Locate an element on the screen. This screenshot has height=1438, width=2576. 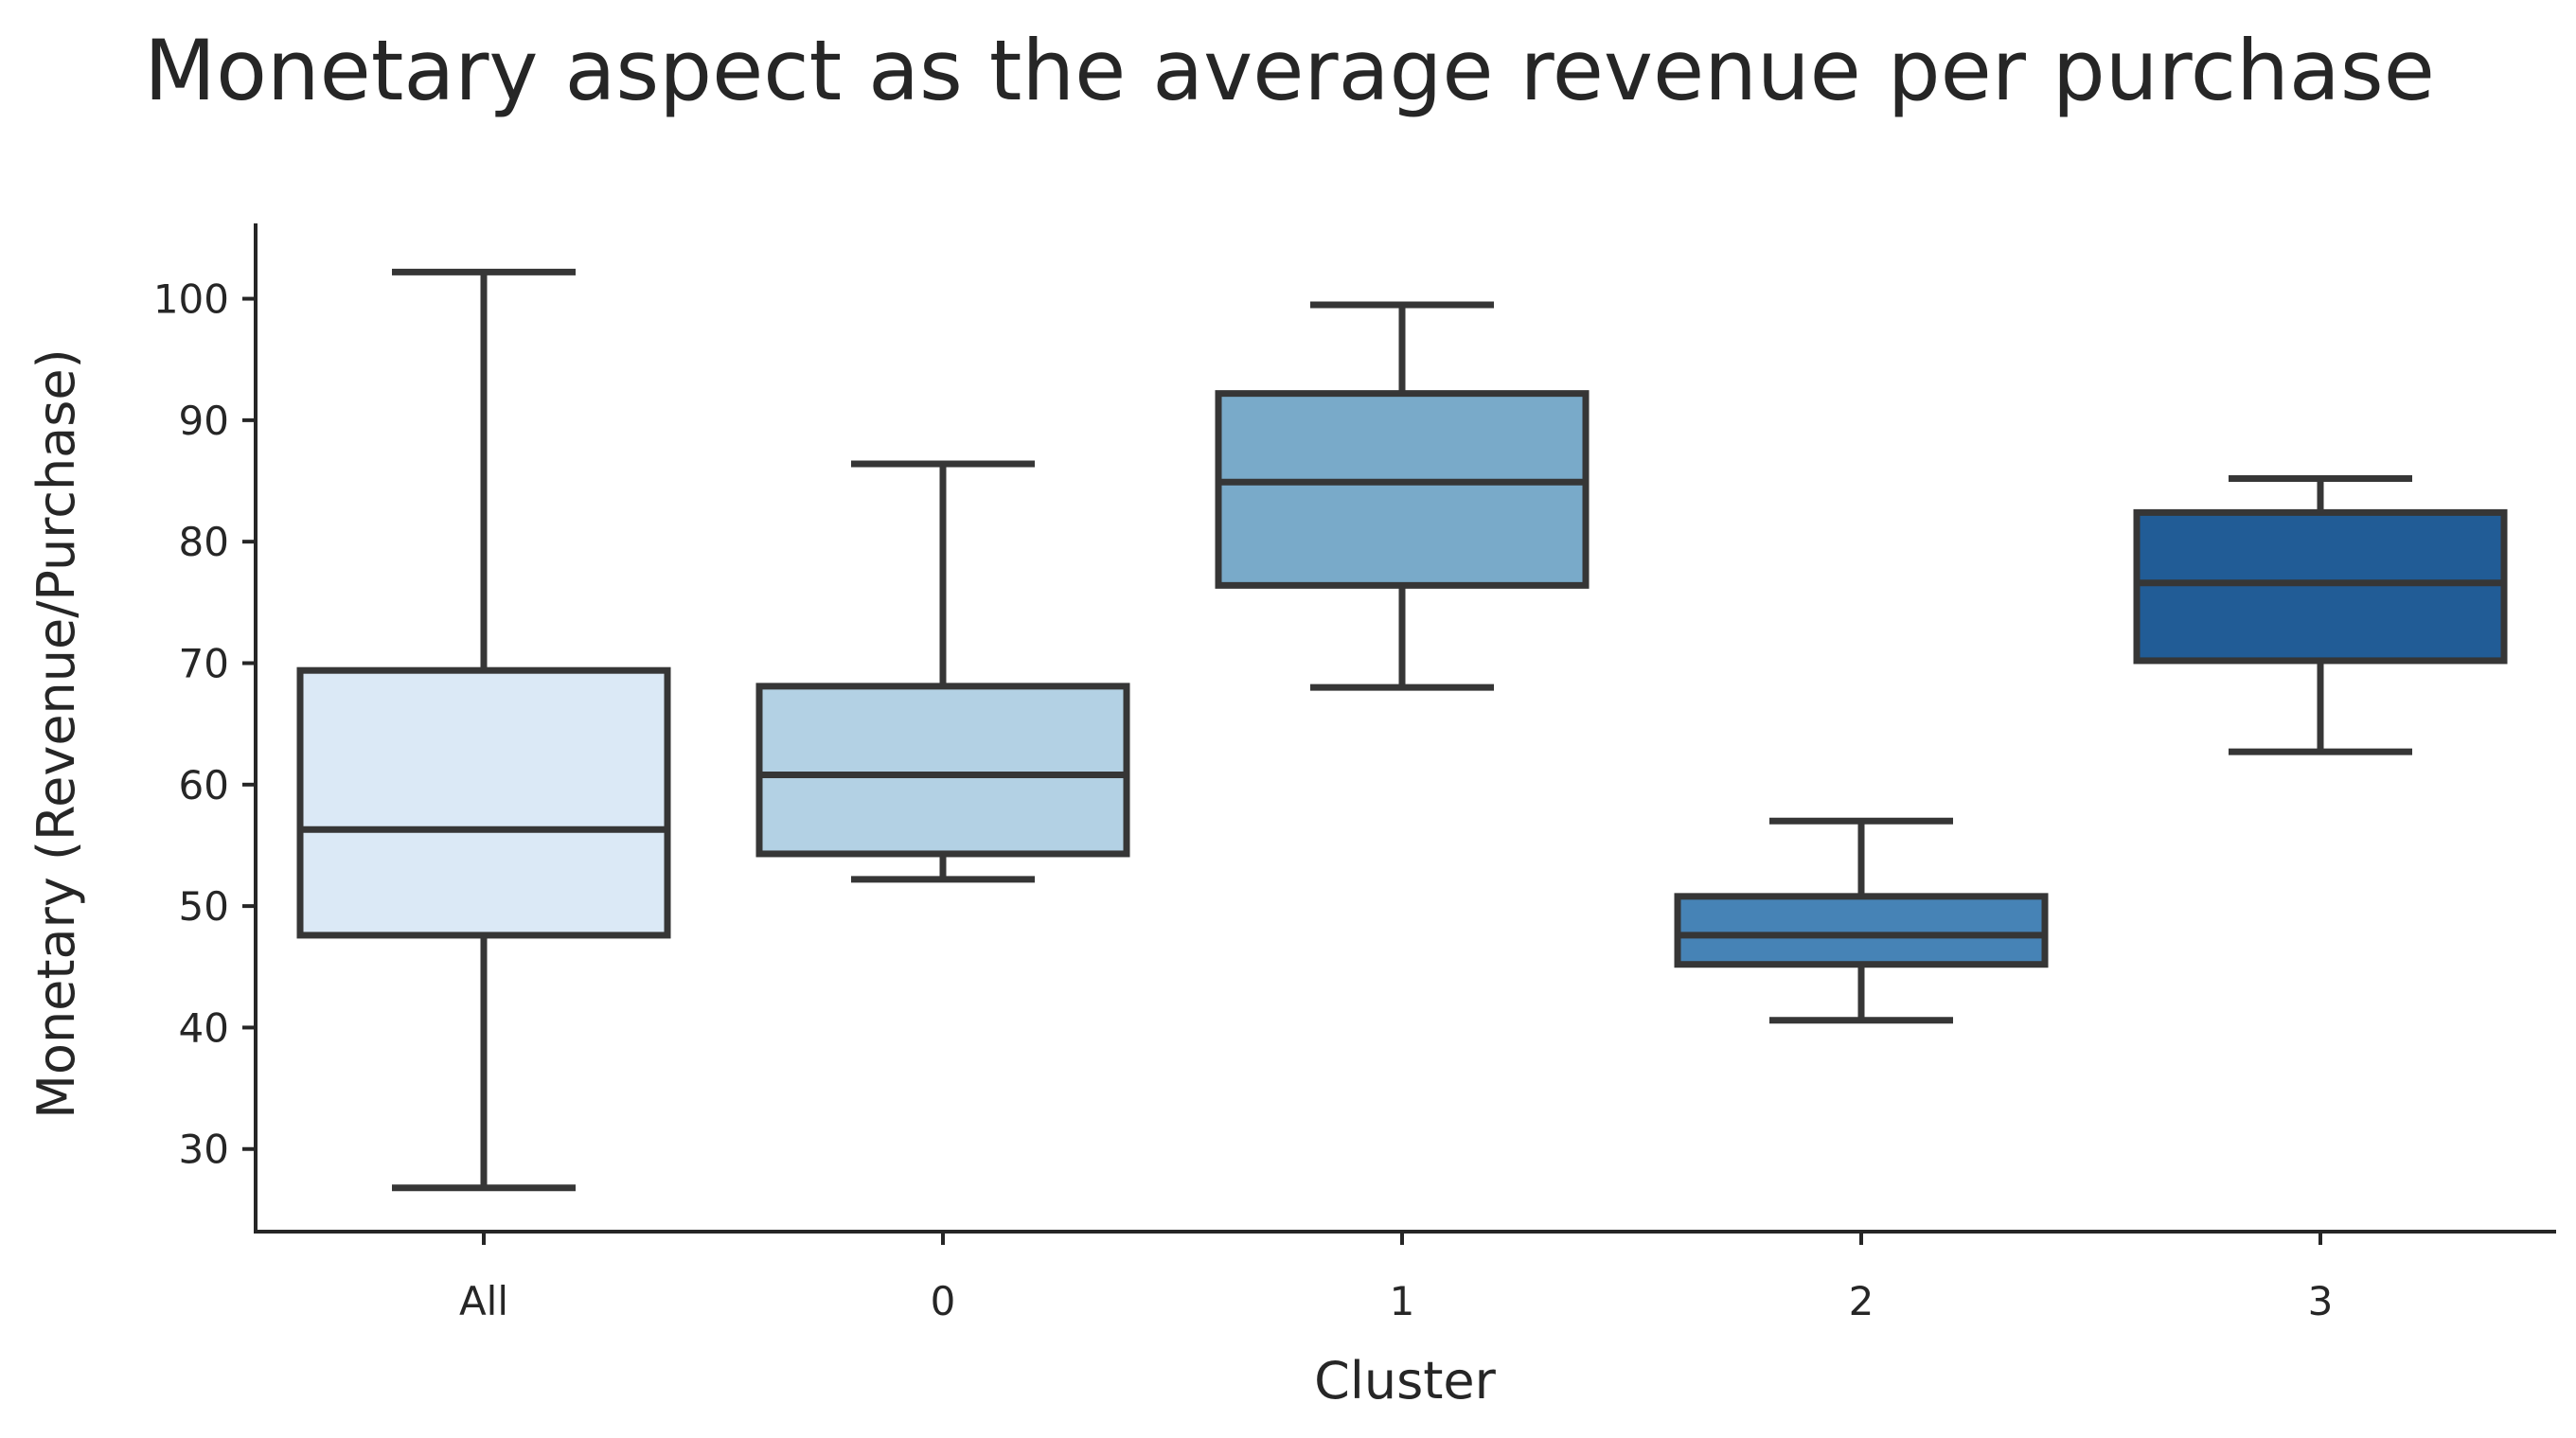
x-tick-label: 3 is located at coordinates (2321, 1301).